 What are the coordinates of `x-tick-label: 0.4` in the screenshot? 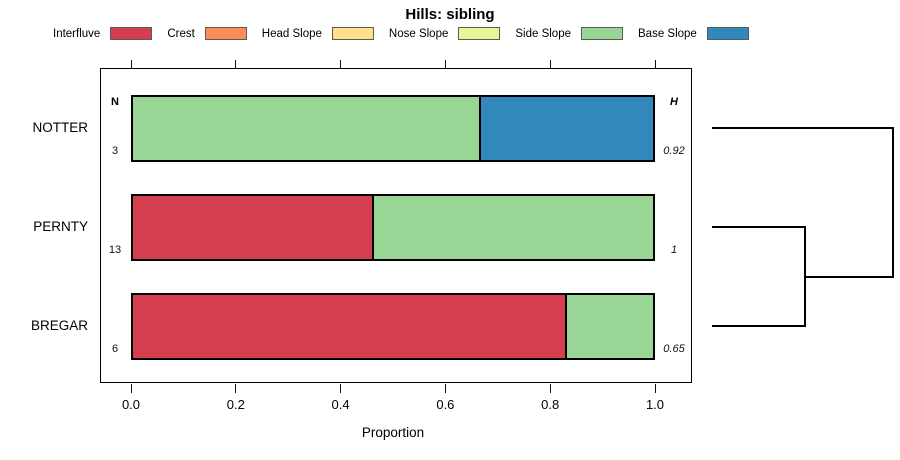 It's located at (340, 404).